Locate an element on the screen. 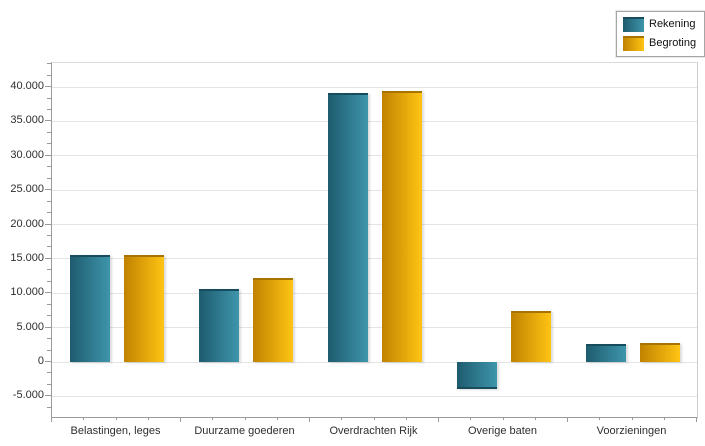 The height and width of the screenshot is (446, 705). legend-label-begroting: Begroting is located at coordinates (673, 43).